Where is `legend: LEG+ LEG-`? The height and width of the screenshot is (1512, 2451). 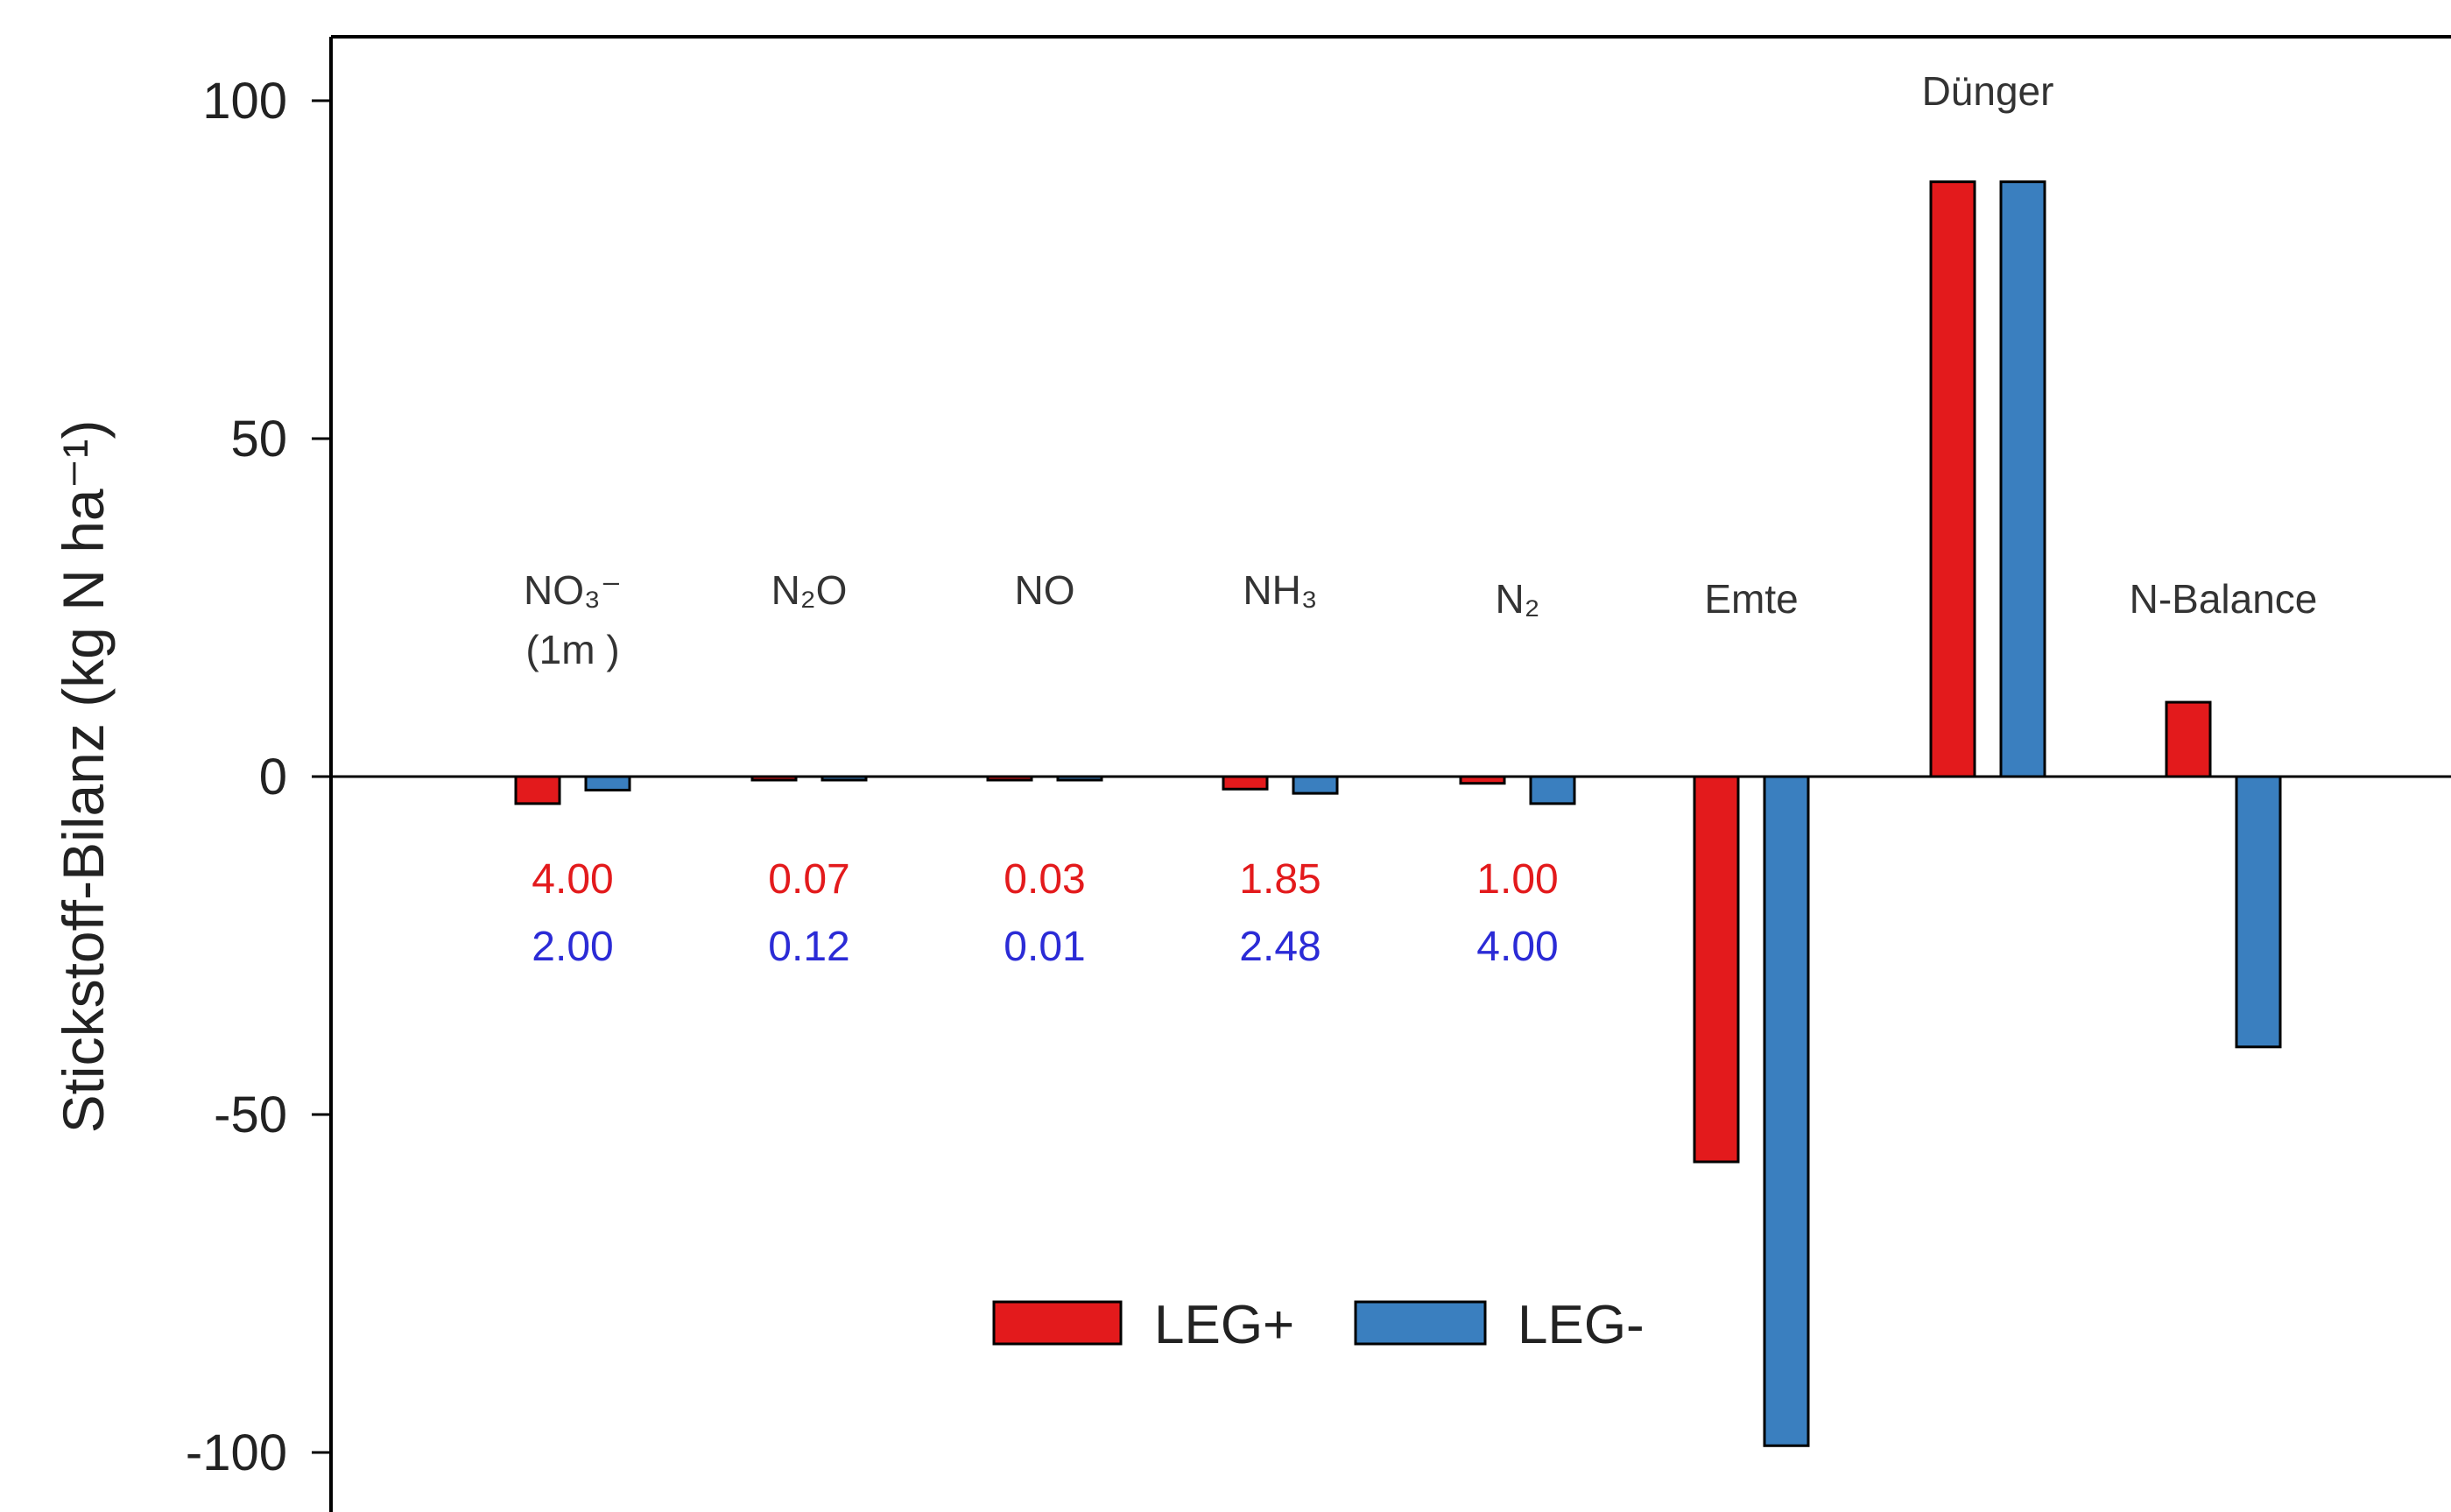
legend: LEG+ LEG- is located at coordinates (1318, 1325).